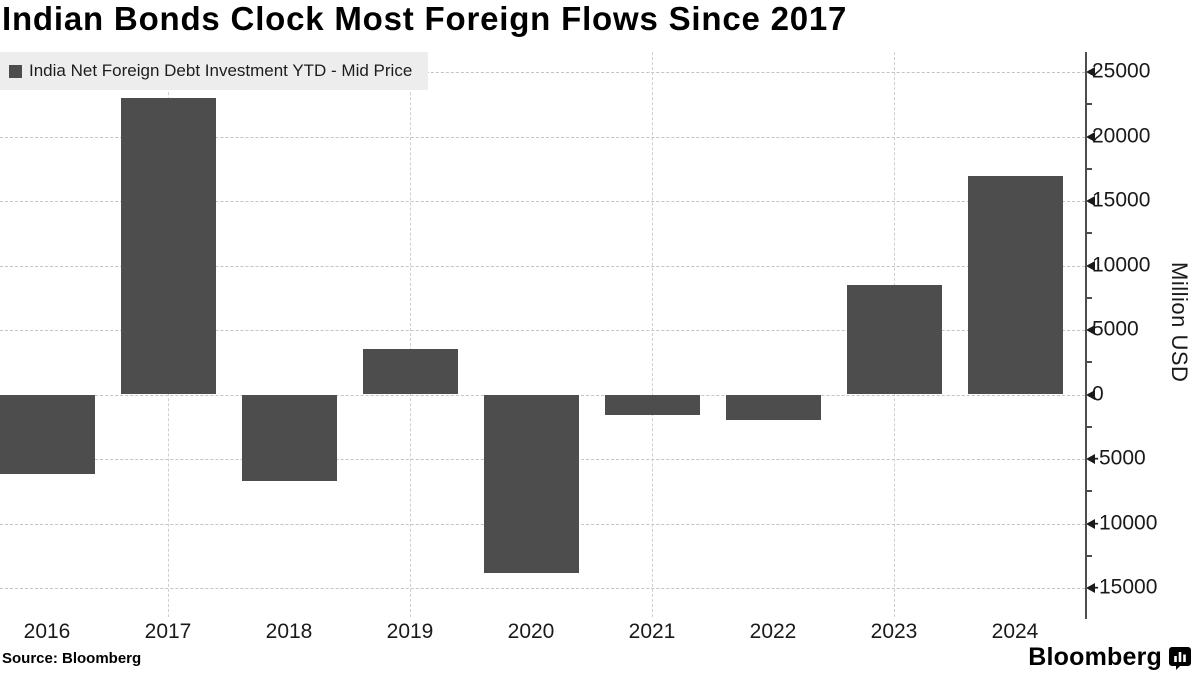 This screenshot has height=675, width=1200. What do you see at coordinates (1015, 631) in the screenshot?
I see `x-tick-label: 2024` at bounding box center [1015, 631].